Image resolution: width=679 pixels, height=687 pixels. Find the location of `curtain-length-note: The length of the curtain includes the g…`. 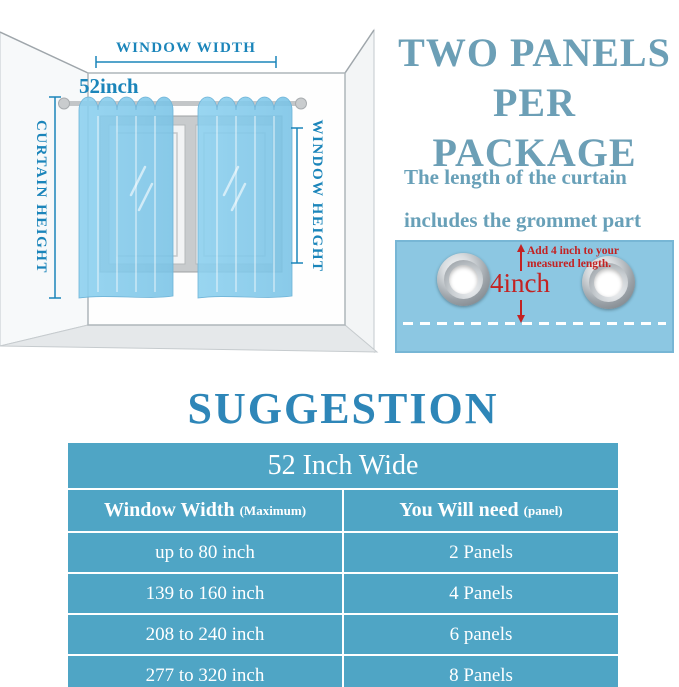

curtain-length-note: The length of the curtain includes the g… is located at coordinates (539, 199).